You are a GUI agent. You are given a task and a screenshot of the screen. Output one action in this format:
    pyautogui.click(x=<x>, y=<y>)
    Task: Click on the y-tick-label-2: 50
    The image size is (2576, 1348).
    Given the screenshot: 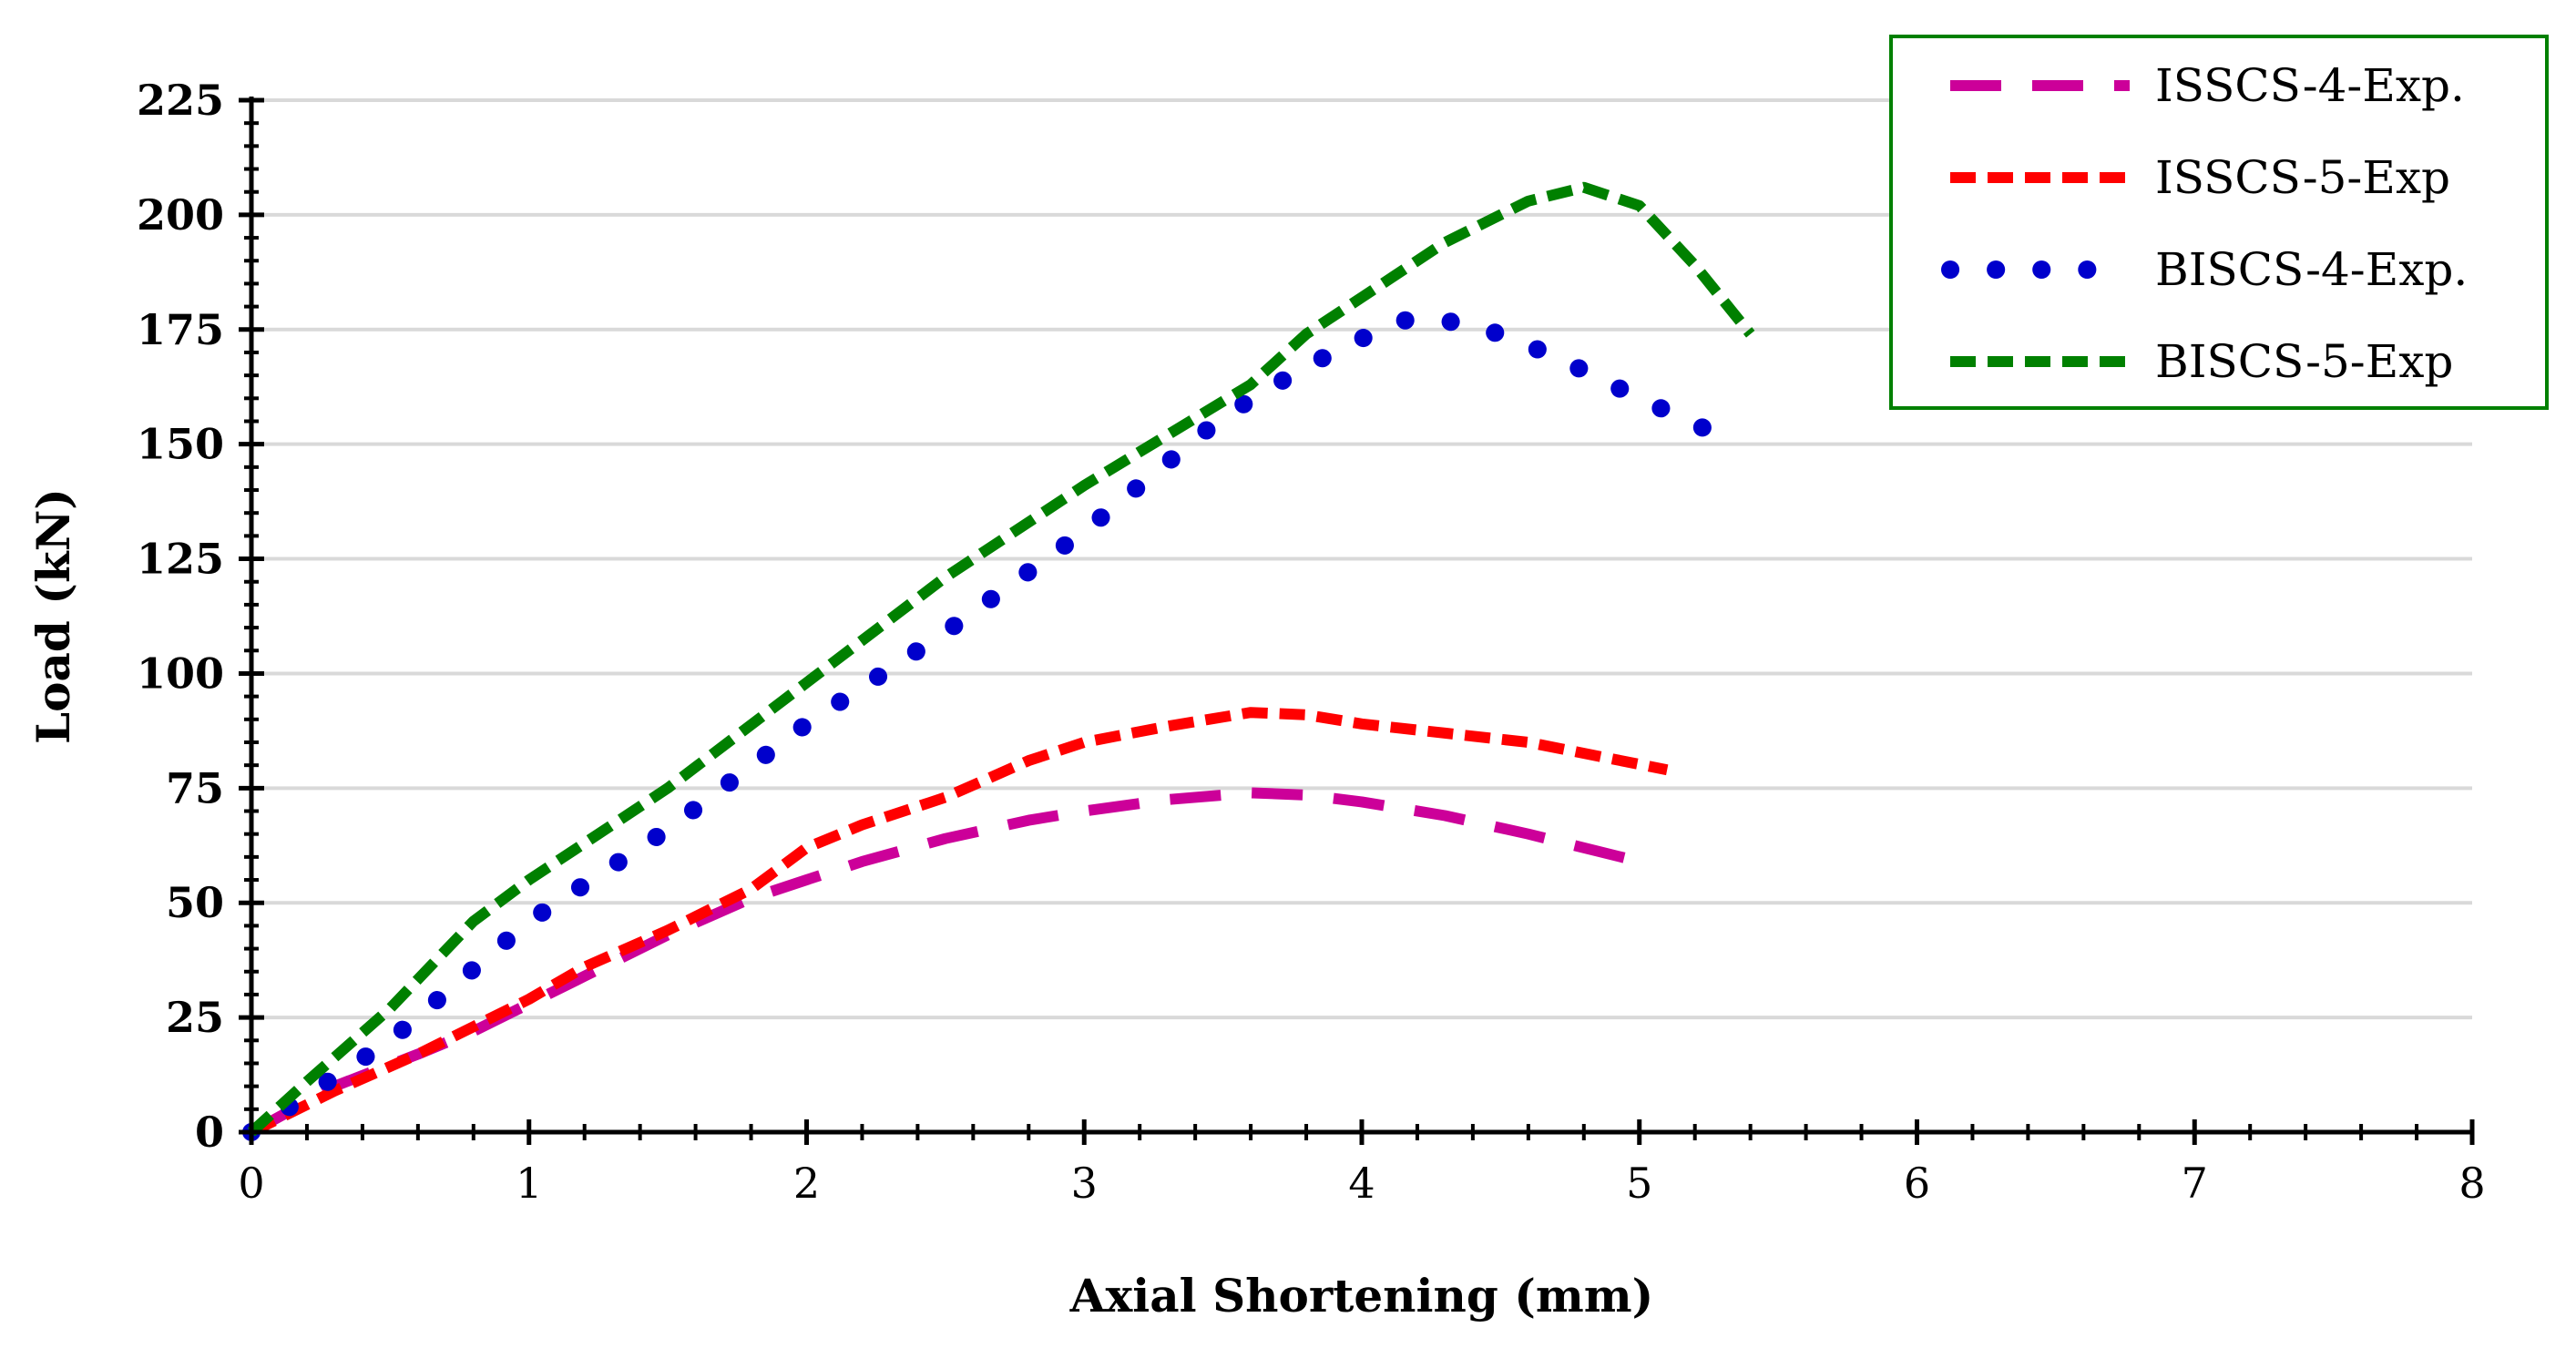 What is the action you would take?
    pyautogui.click(x=195, y=902)
    